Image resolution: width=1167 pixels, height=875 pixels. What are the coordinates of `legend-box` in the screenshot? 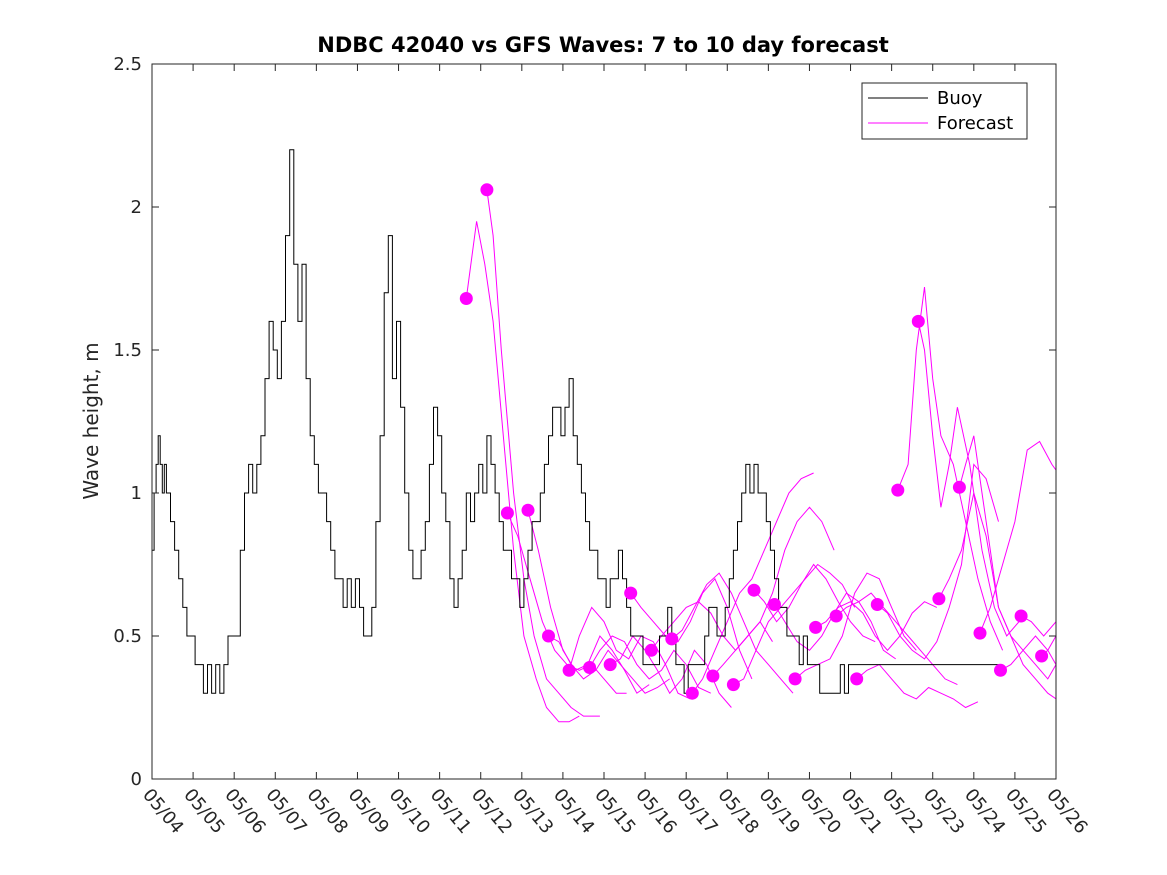 It's located at (944, 111).